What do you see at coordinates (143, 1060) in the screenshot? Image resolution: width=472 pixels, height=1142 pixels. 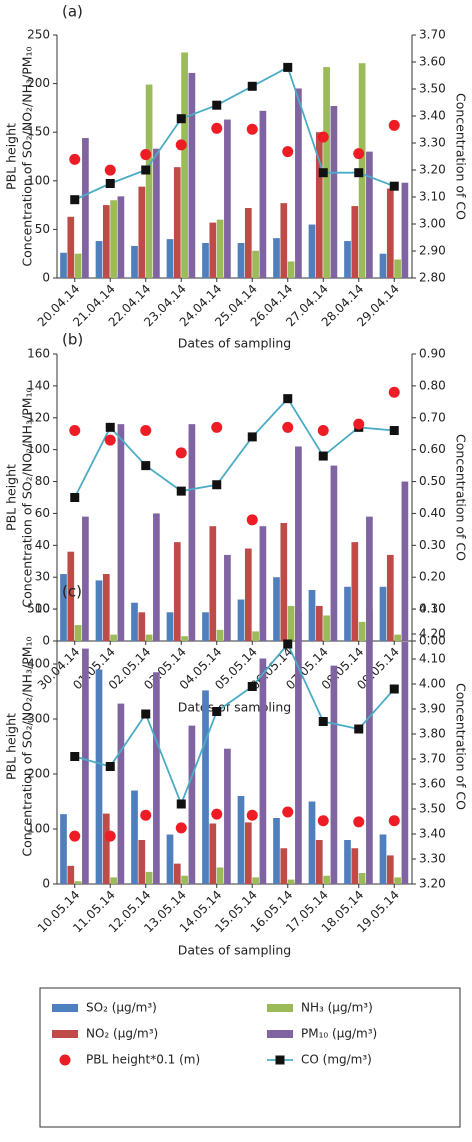 I see `legend-label: PBL height*0.1 (m)` at bounding box center [143, 1060].